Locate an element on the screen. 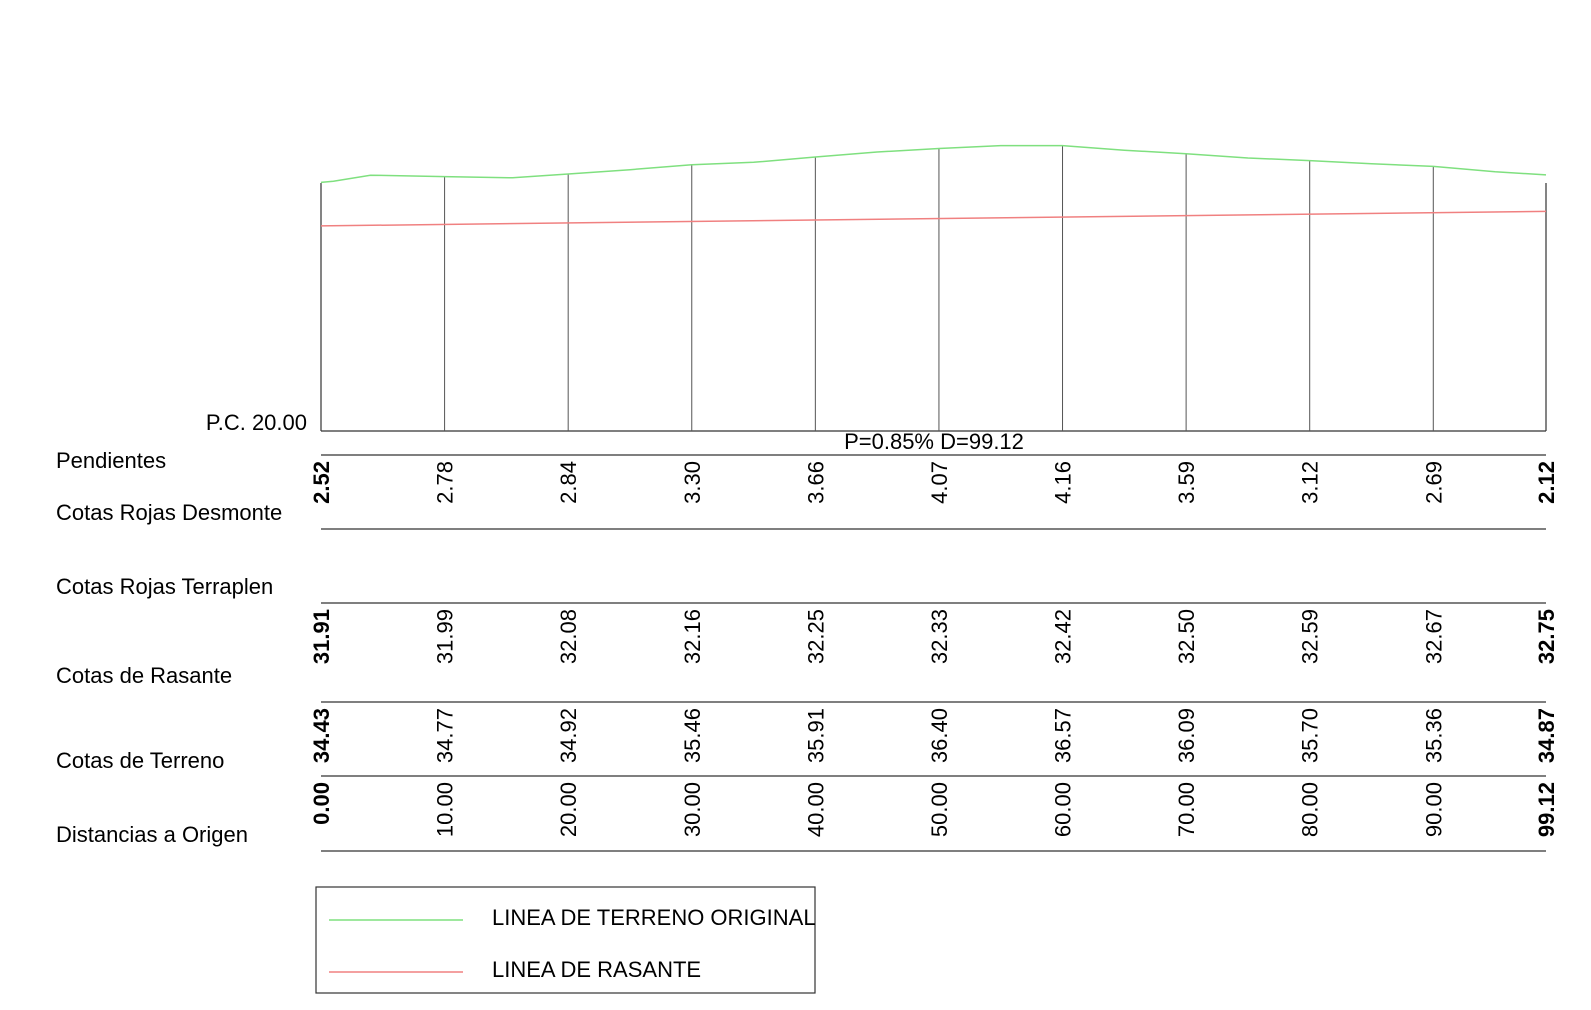  terreno-value: 35.70 is located at coordinates (1310, 735).